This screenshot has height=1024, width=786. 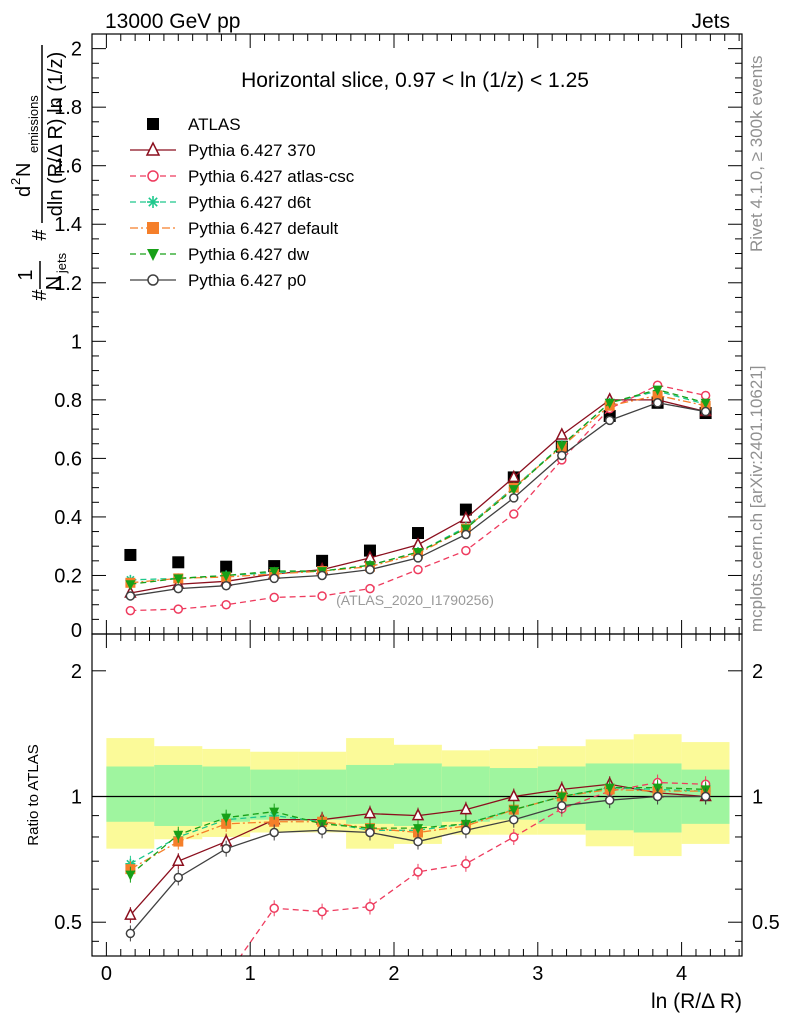 I want to click on y-tick-label: 1.2, so click(x=68, y=284).